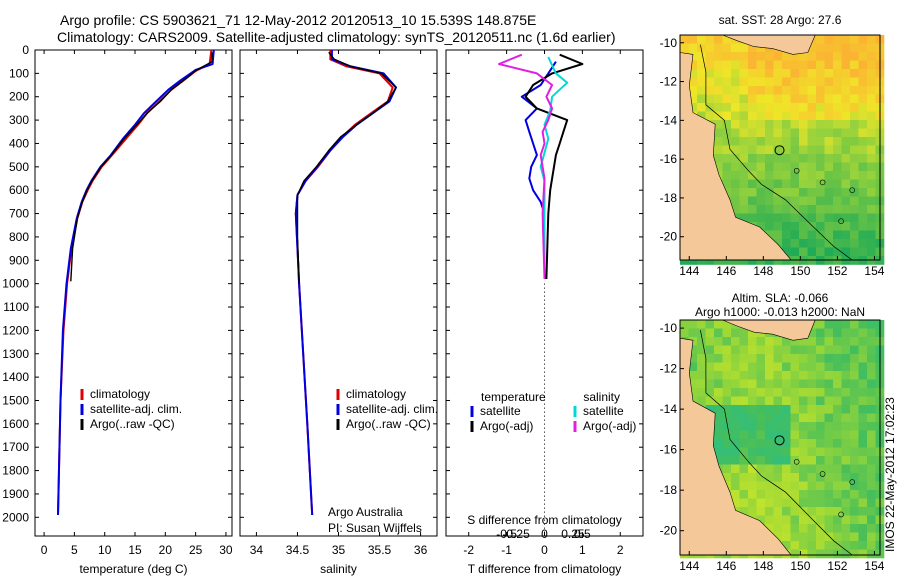 The image size is (900, 580). I want to click on map-sla-land-png, so click(769, 330).